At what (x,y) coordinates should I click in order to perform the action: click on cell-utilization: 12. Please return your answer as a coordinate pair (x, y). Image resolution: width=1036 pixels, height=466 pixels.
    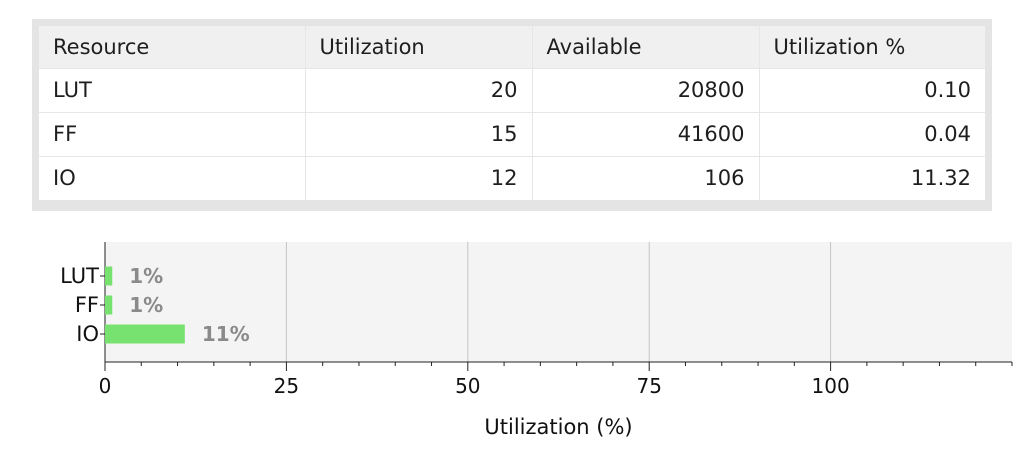
    Looking at the image, I should click on (419, 178).